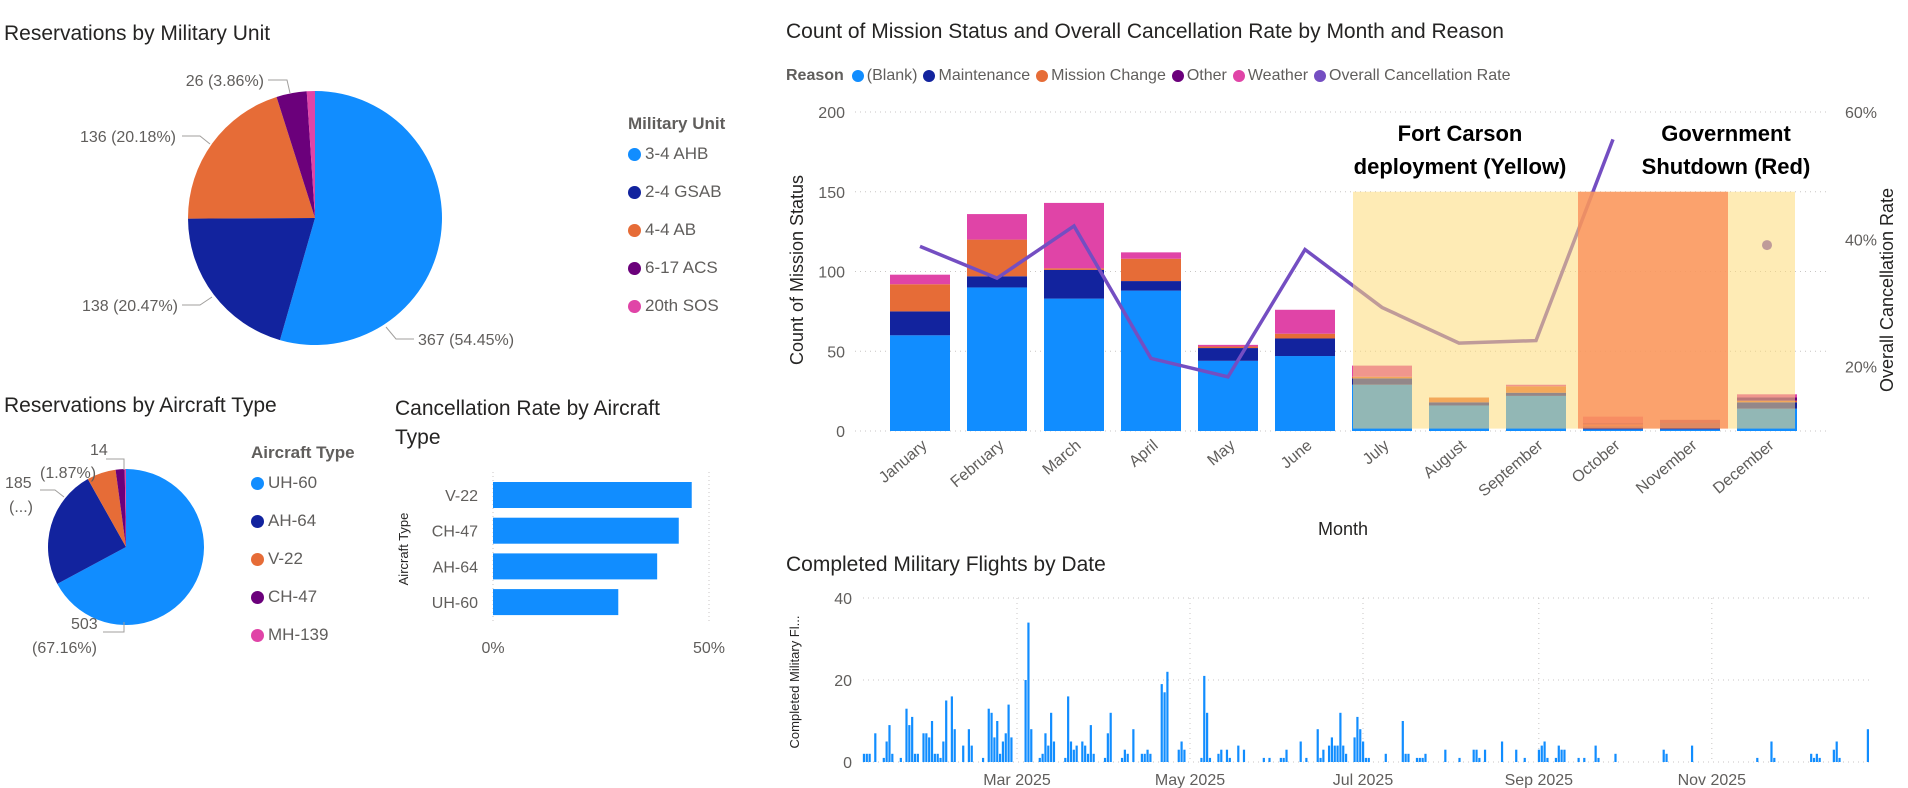  Describe the element at coordinates (99, 450) in the screenshot. I see `aircraft-label-ch47-count: 14` at that location.